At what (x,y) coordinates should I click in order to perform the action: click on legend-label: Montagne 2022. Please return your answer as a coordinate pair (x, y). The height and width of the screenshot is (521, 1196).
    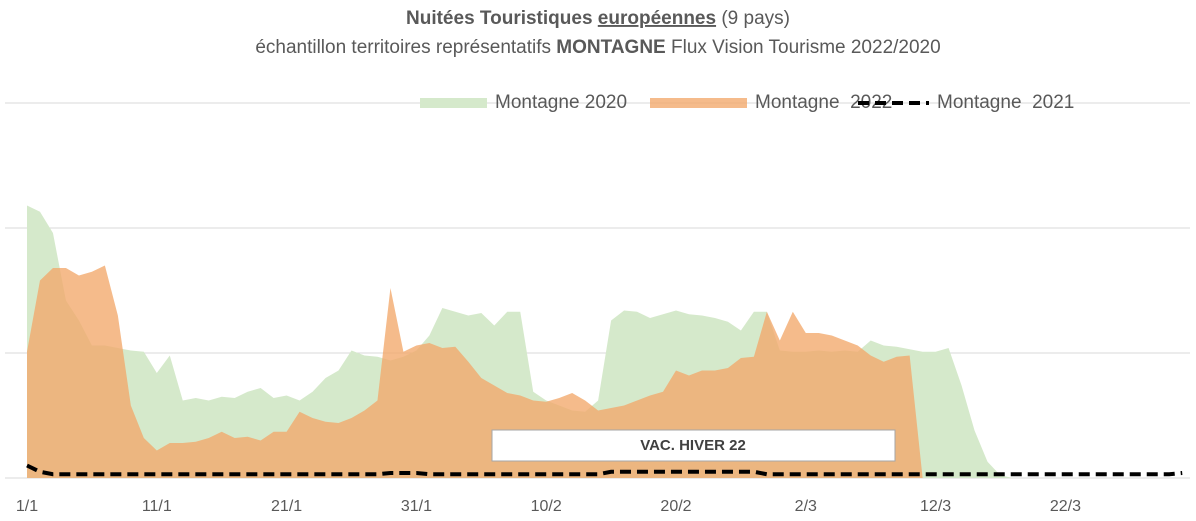
    Looking at the image, I should click on (823, 102).